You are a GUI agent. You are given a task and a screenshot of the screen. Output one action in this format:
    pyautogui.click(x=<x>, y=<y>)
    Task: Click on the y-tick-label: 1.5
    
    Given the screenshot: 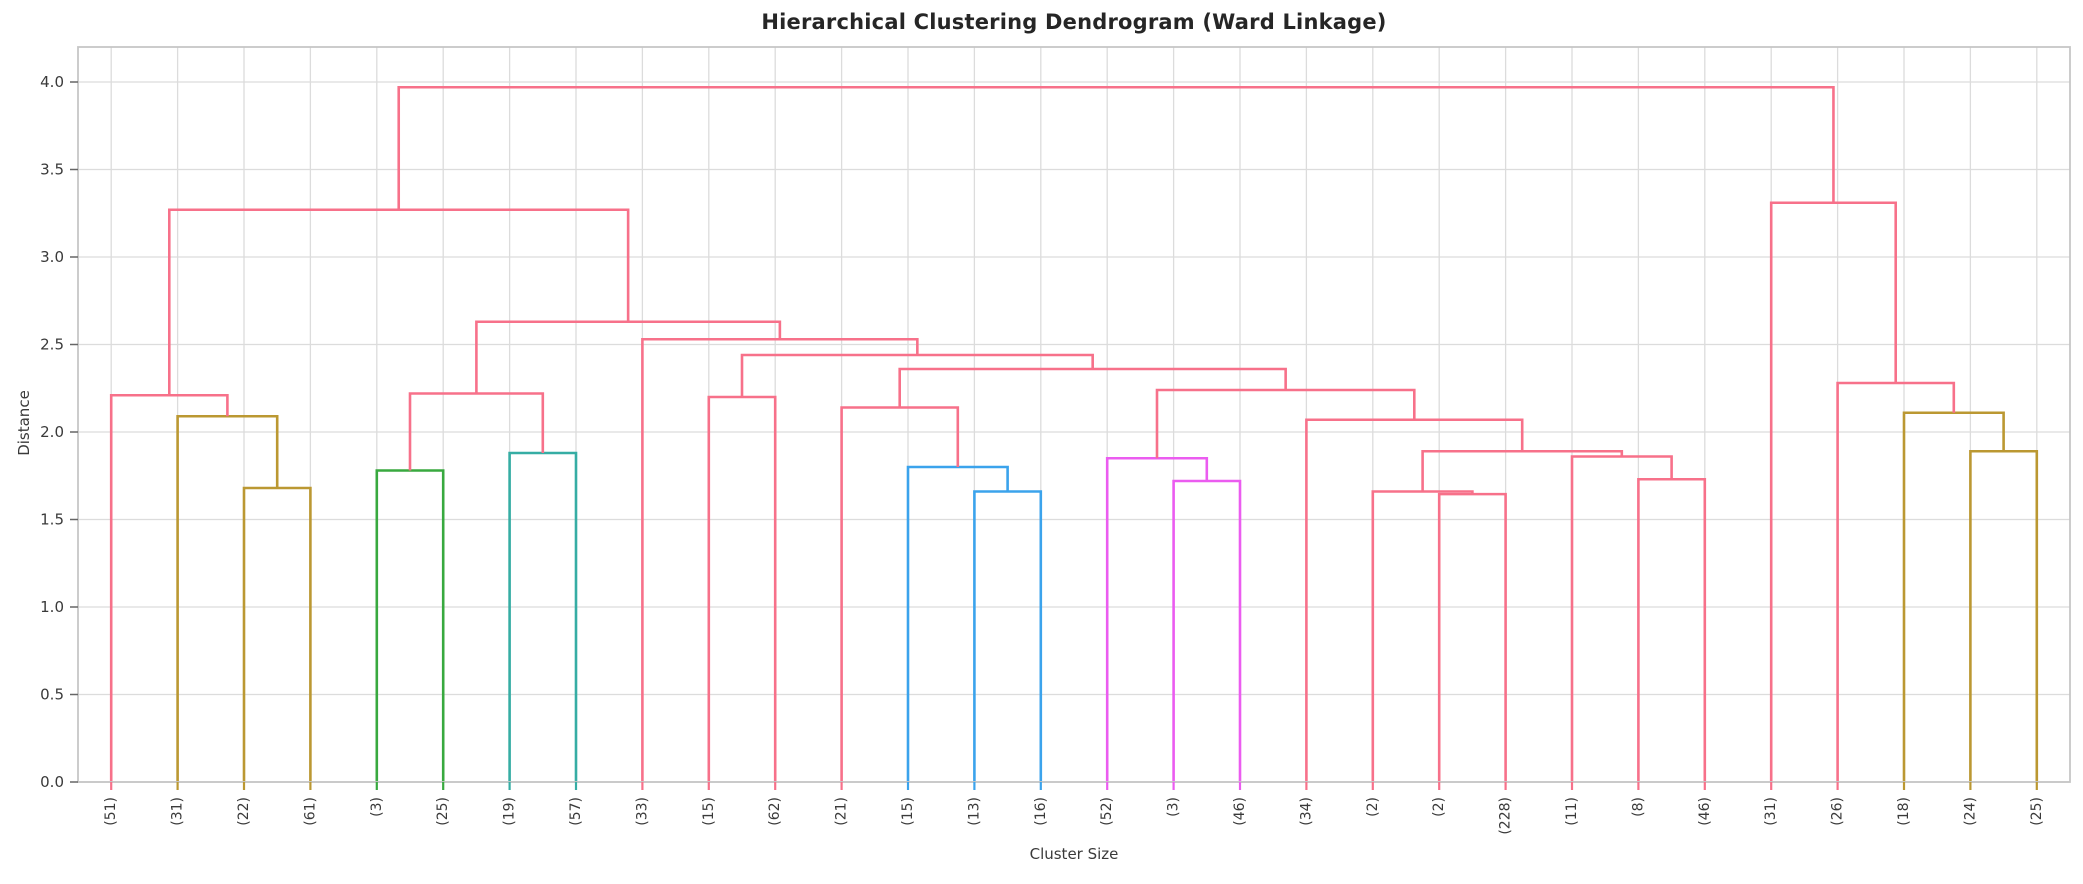 What is the action you would take?
    pyautogui.click(x=52, y=520)
    